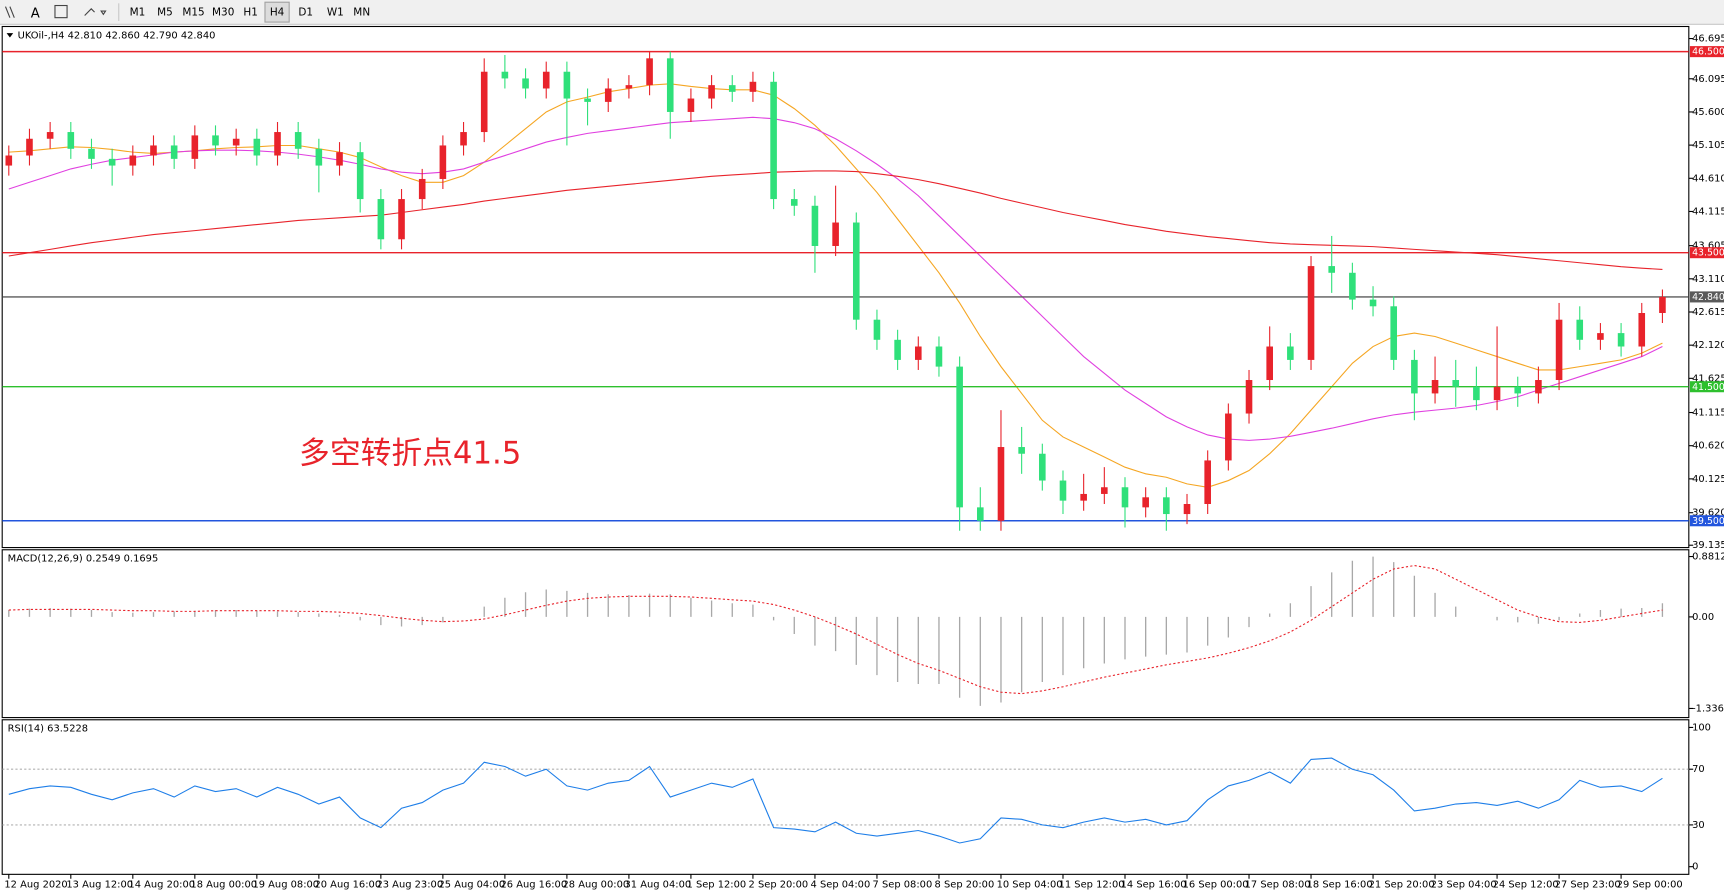 The height and width of the screenshot is (892, 1724). I want to click on signal-line, so click(835, 629).